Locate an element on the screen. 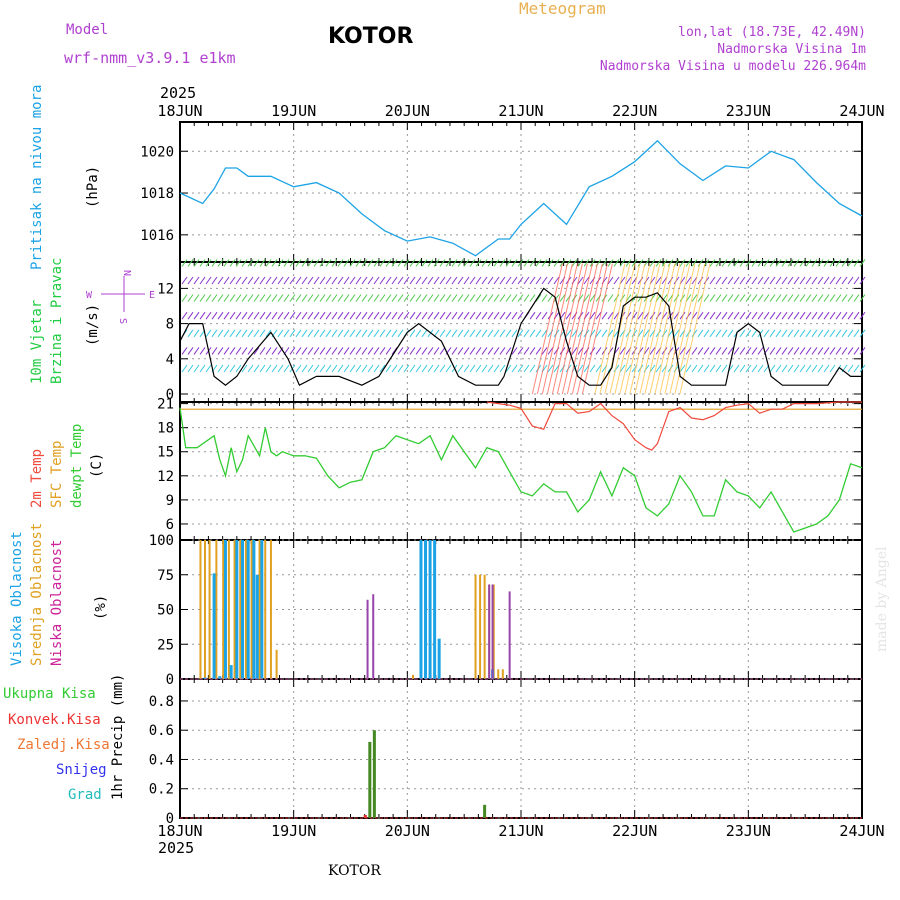 Image resolution: width=900 pixels, height=900 pixels. y-tick-label: 21 is located at coordinates (165, 405).